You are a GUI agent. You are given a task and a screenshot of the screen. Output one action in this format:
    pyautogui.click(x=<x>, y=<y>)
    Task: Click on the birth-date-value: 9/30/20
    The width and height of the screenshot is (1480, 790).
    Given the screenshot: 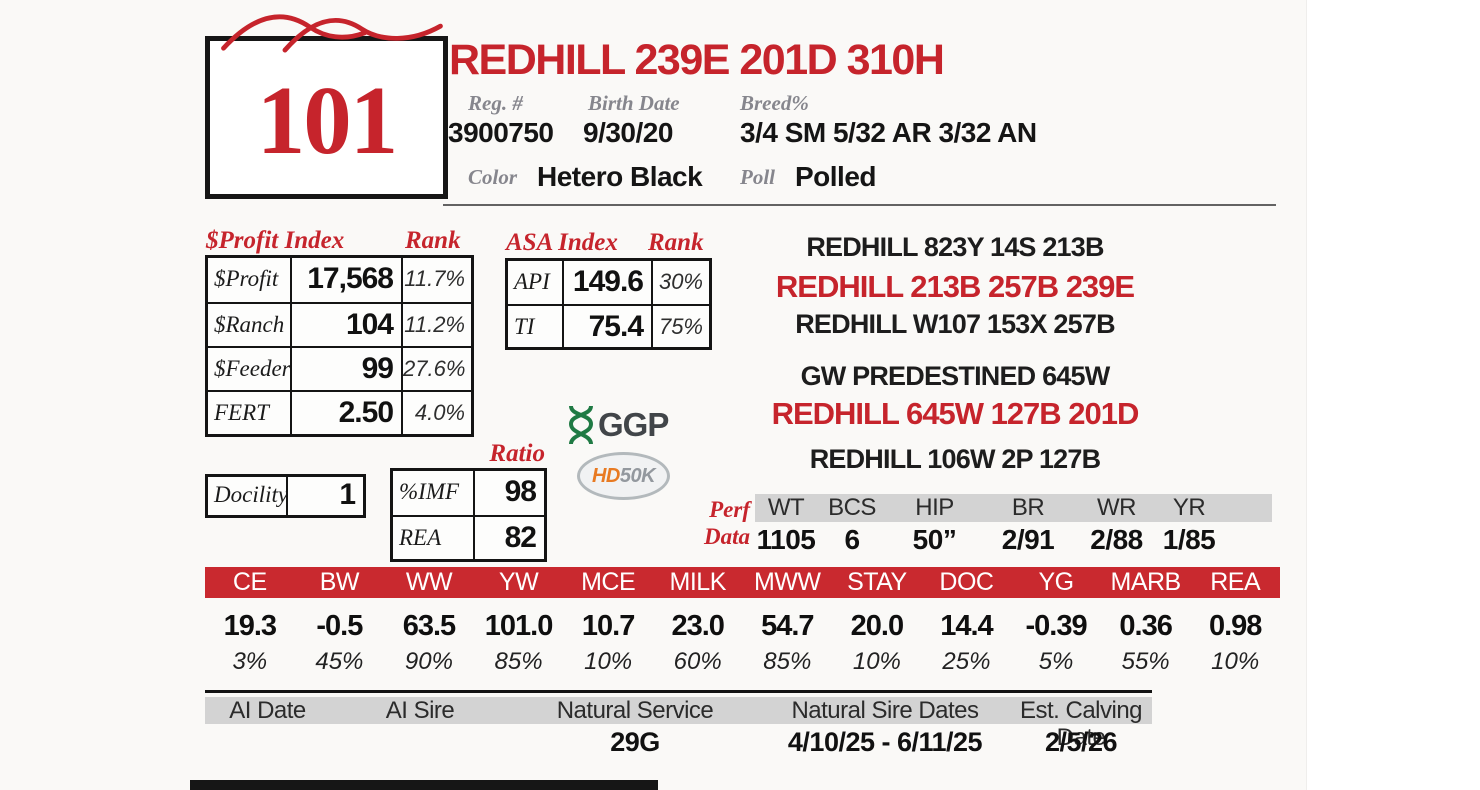 What is the action you would take?
    pyautogui.click(x=628, y=132)
    